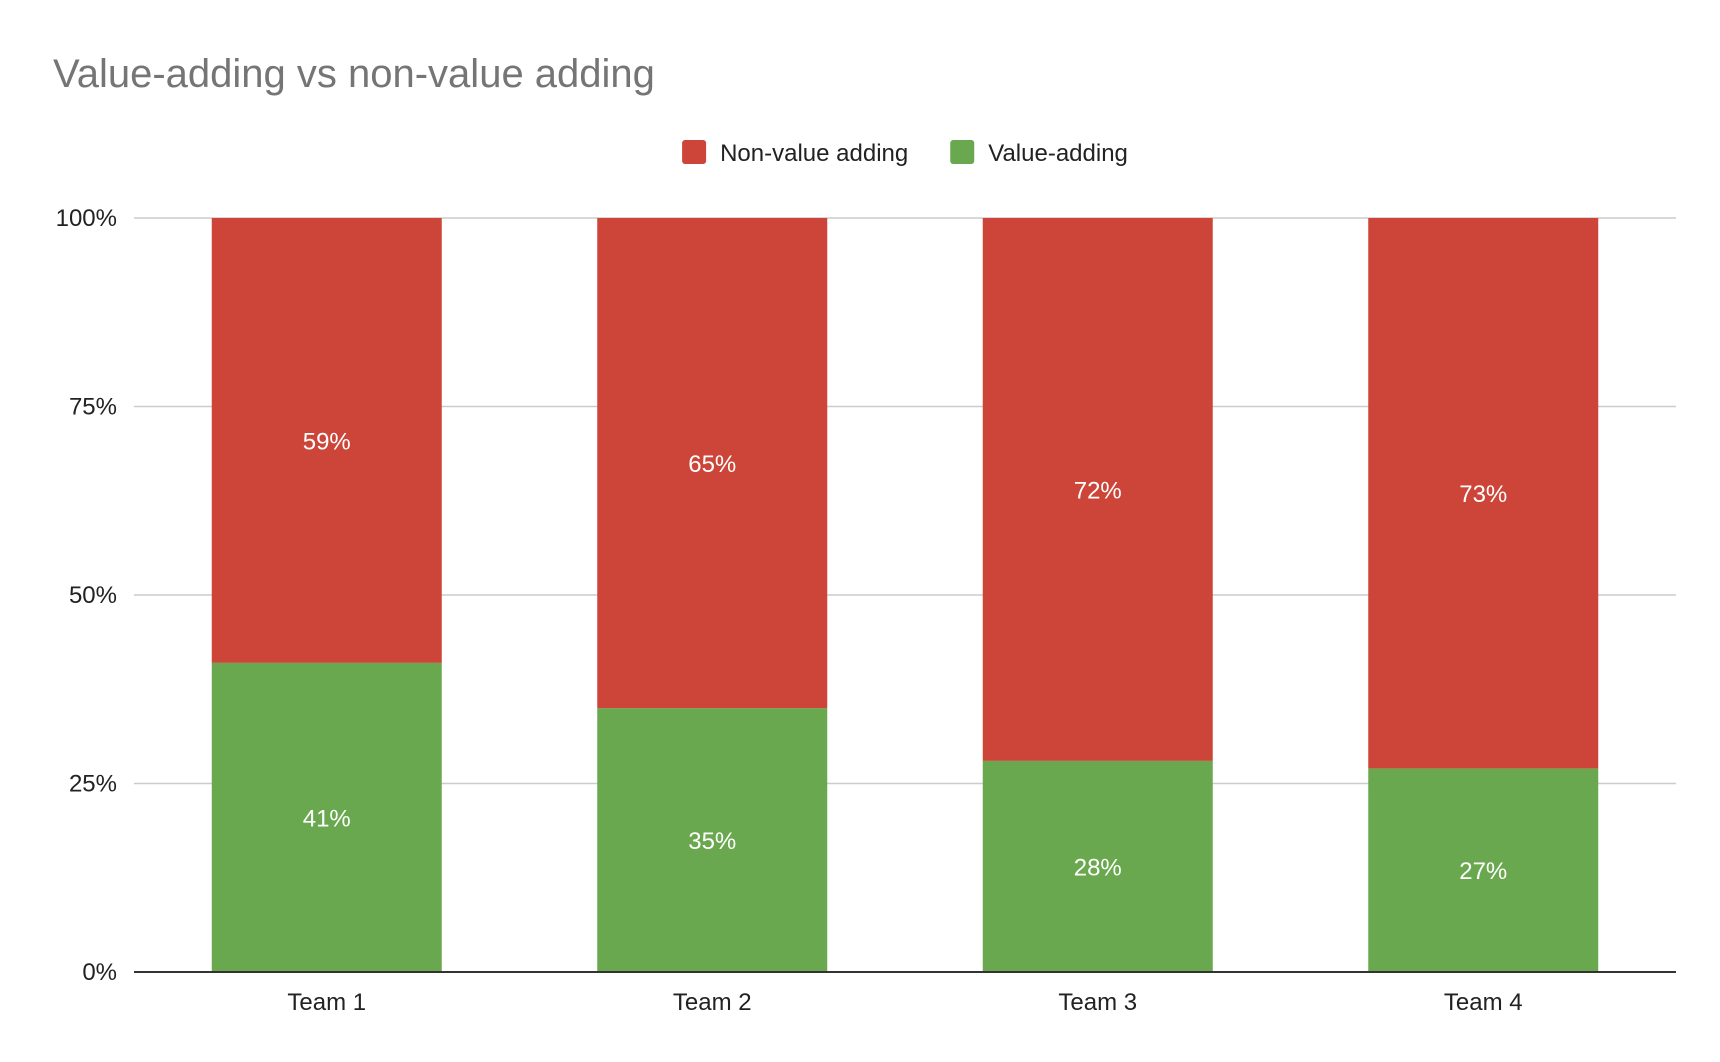  Describe the element at coordinates (1058, 153) in the screenshot. I see `legend-label: Value-adding` at that location.